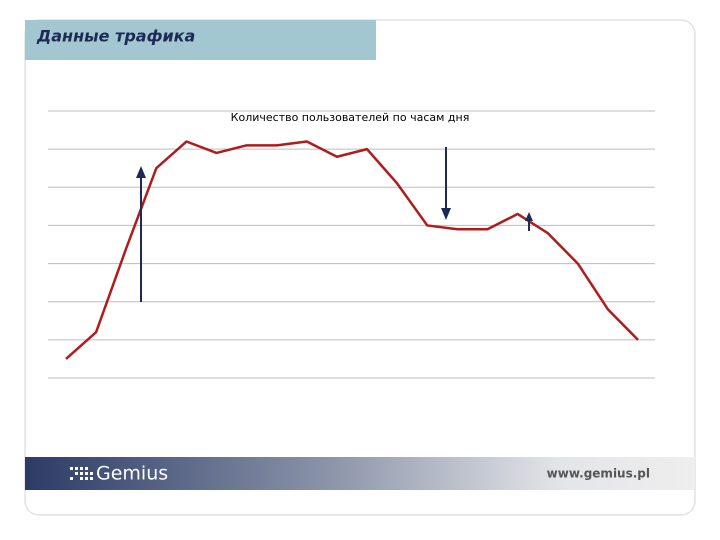  What do you see at coordinates (200, 40) in the screenshot?
I see `title-band` at bounding box center [200, 40].